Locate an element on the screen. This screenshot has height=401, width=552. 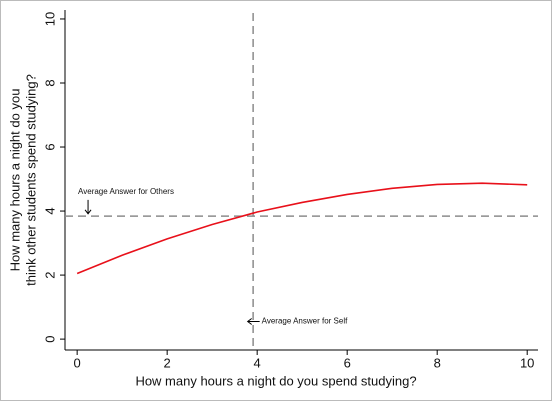
x-tick-label: 8 is located at coordinates (437, 362).